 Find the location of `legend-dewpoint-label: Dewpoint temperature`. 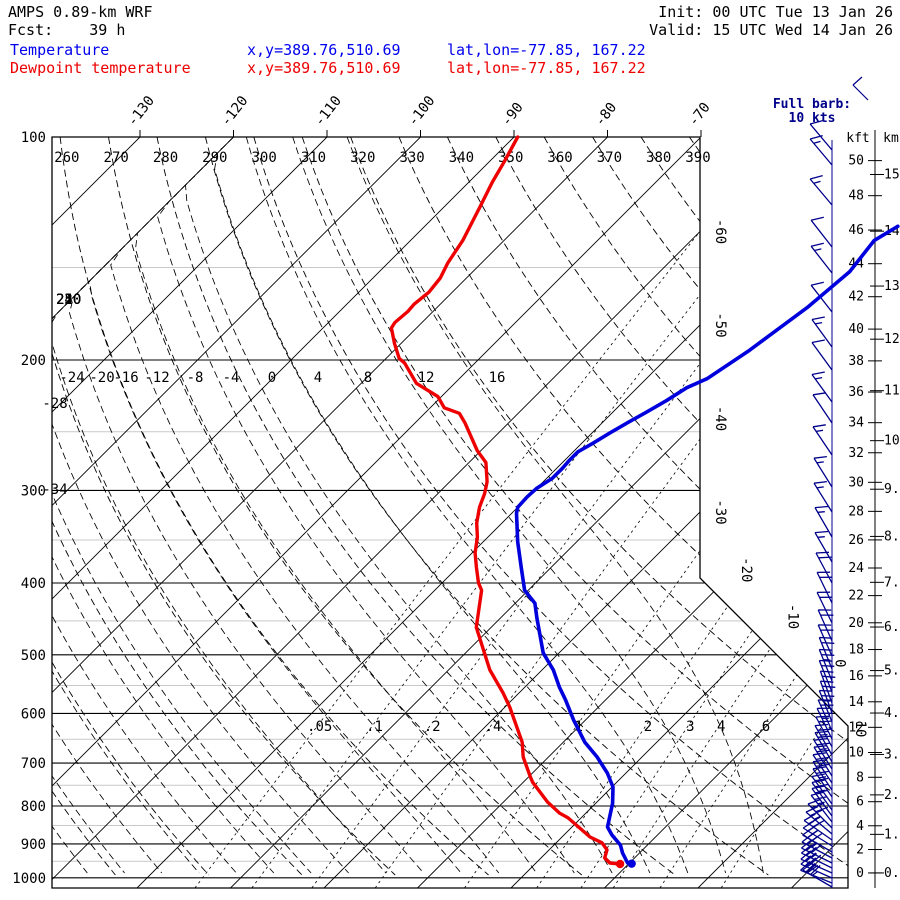

legend-dewpoint-label: Dewpoint temperature is located at coordinates (100, 68).